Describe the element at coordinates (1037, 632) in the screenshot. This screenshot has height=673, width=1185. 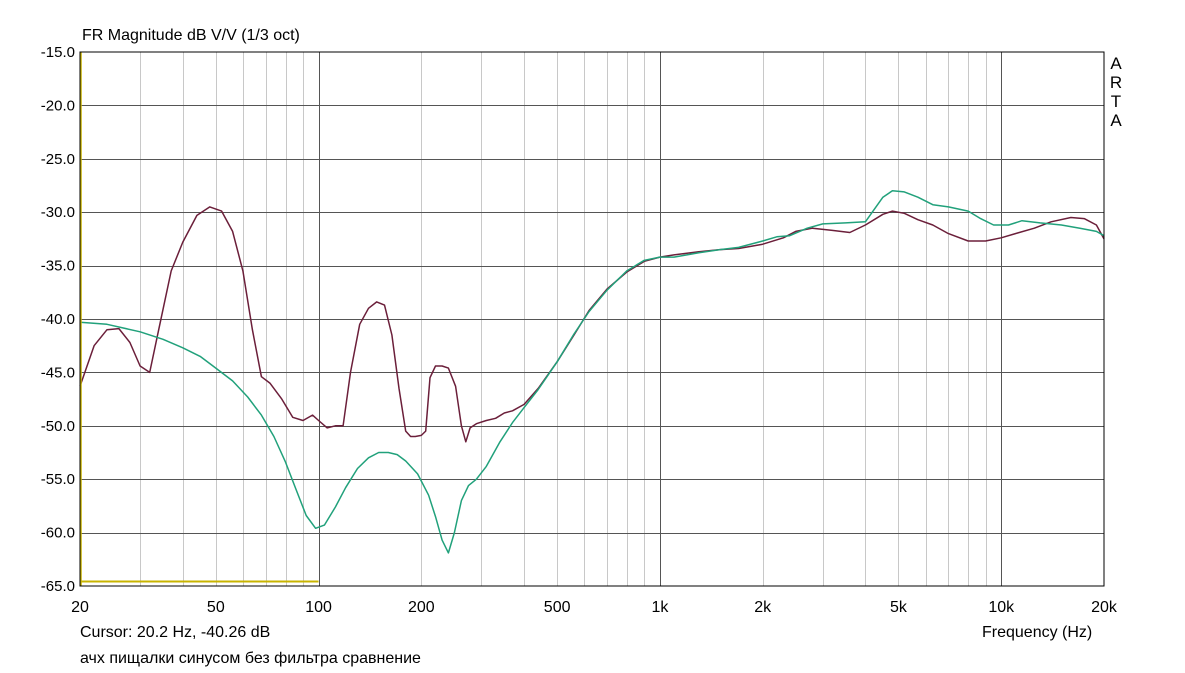
I see `x-axis-title: Frequency (Hz)` at that location.